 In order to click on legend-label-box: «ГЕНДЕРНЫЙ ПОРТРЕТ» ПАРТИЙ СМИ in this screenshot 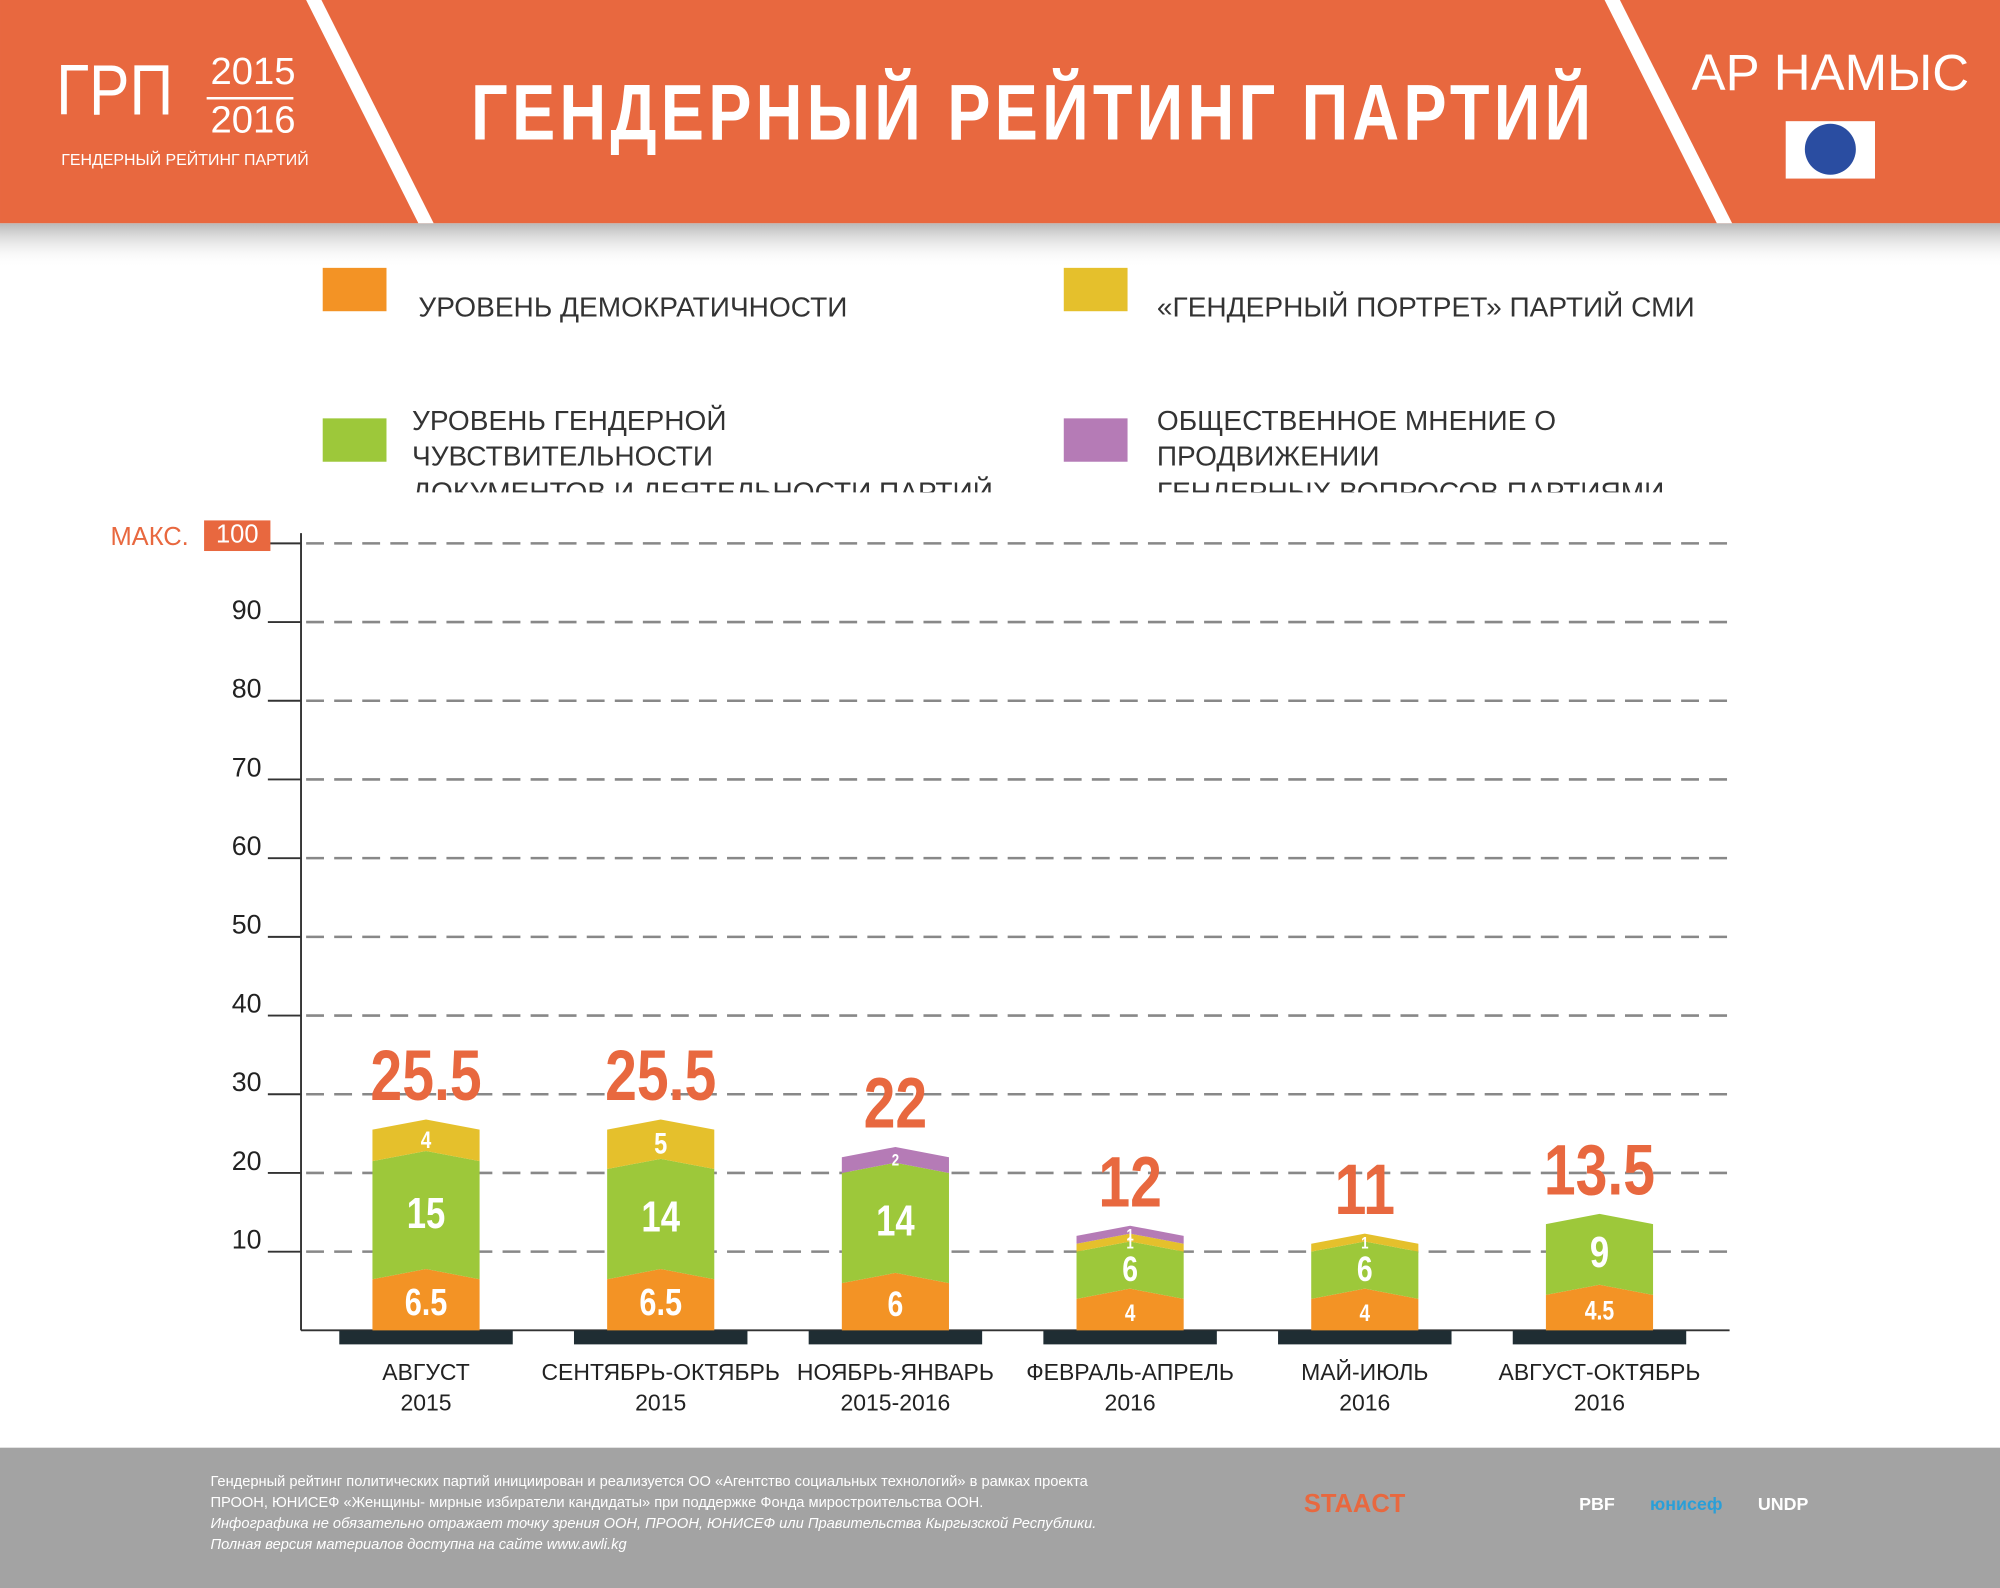, I will do `click(1425, 306)`.